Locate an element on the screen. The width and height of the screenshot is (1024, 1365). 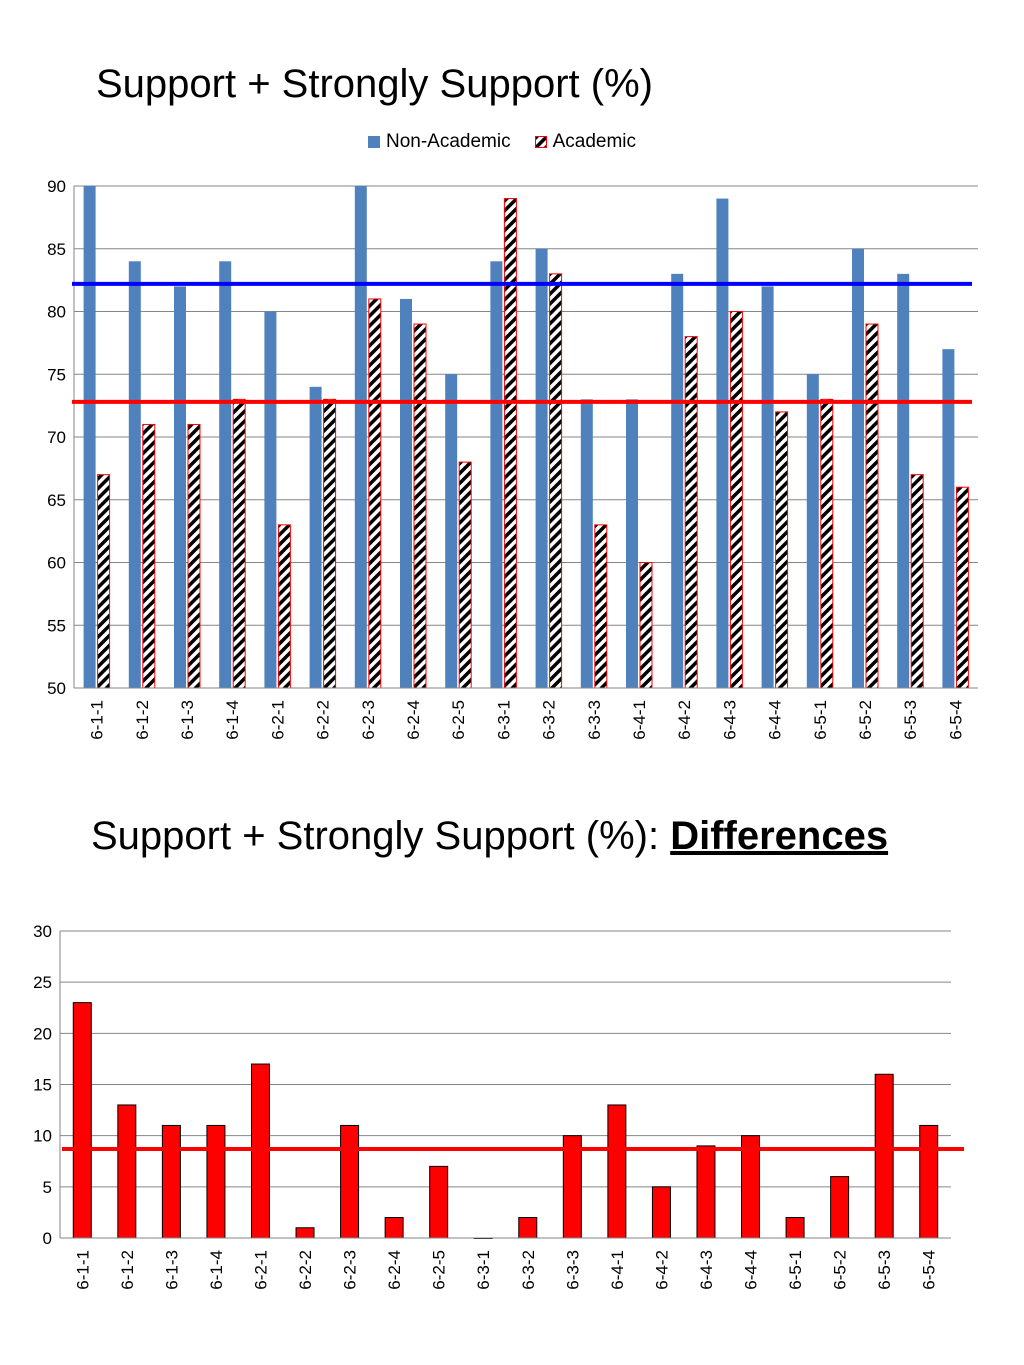
chart2-y-tick-label: 5 is located at coordinates (47, 1187).